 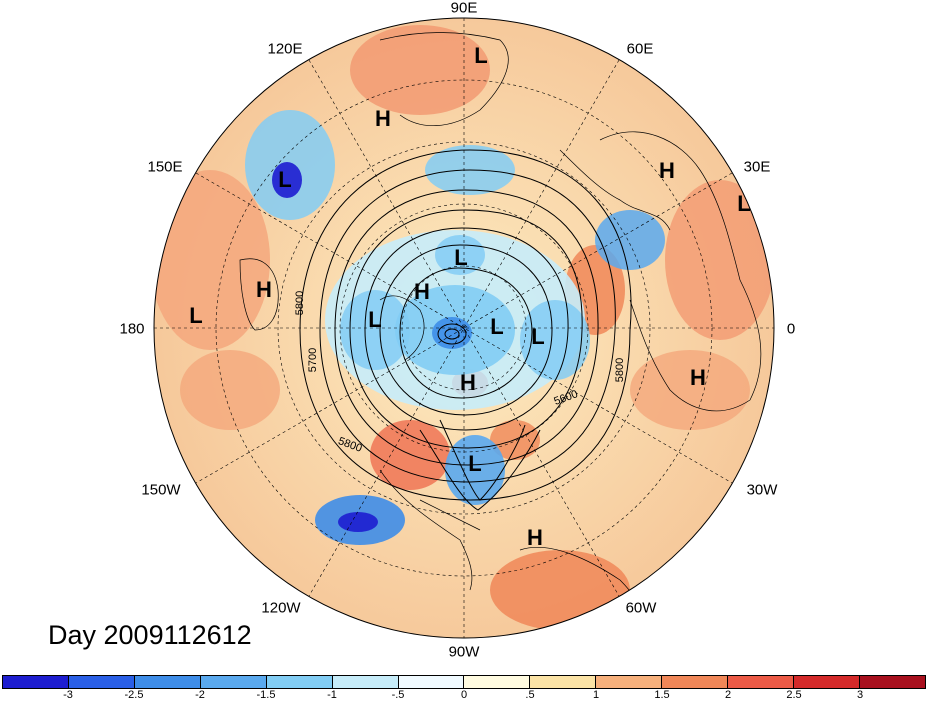 I want to click on colorbar-tick-label: 0, so click(x=464, y=695).